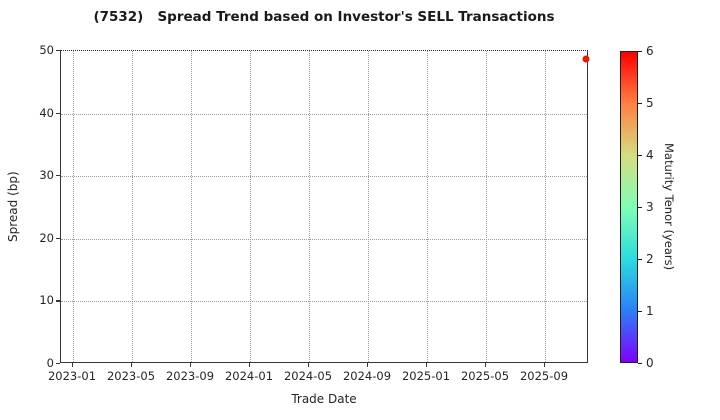 The height and width of the screenshot is (420, 720). I want to click on y-tick-label: 30, so click(46, 175).